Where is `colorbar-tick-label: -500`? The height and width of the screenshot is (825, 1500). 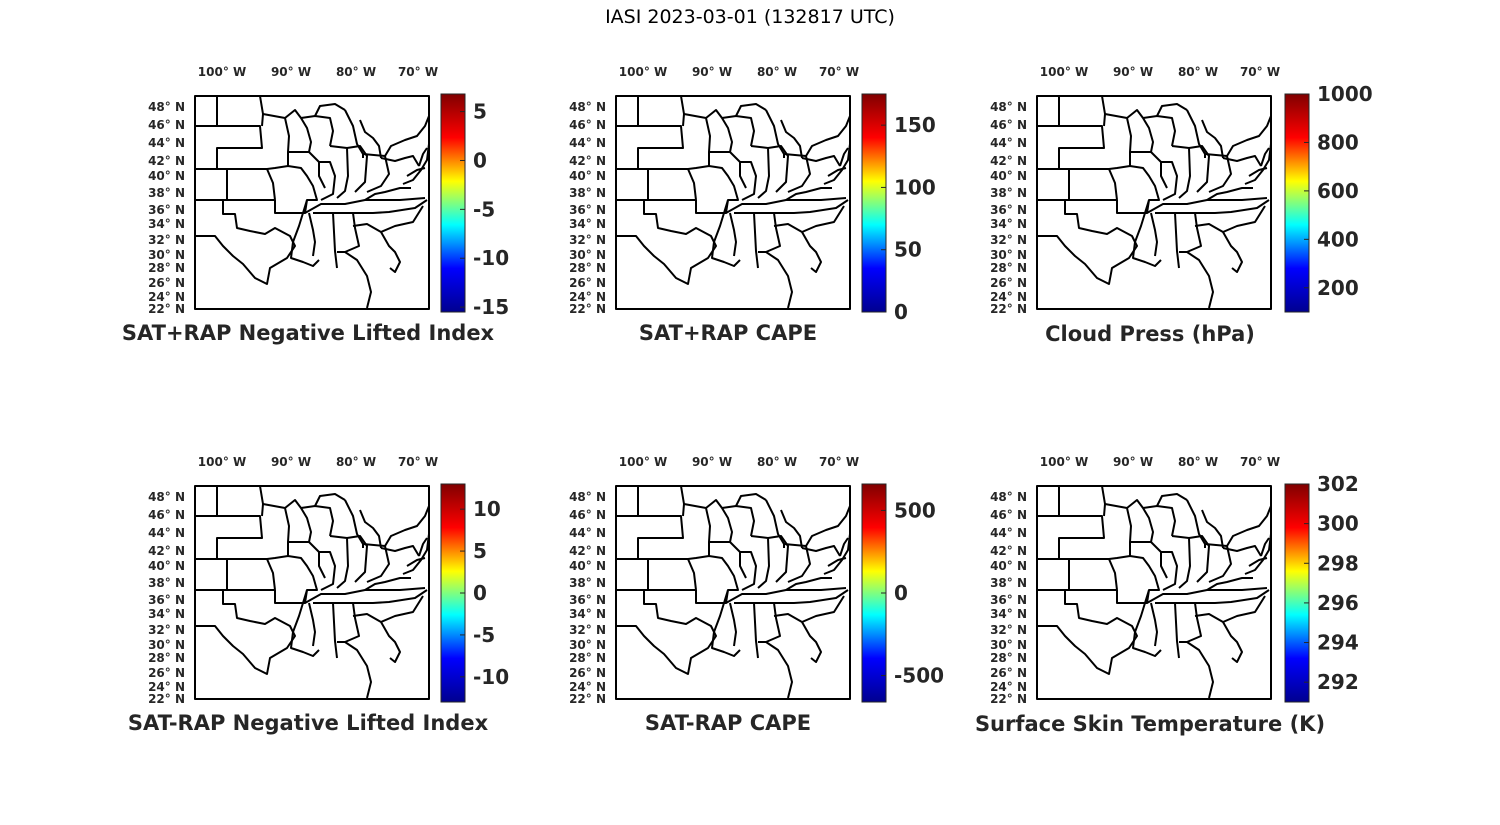 colorbar-tick-label: -500 is located at coordinates (919, 676).